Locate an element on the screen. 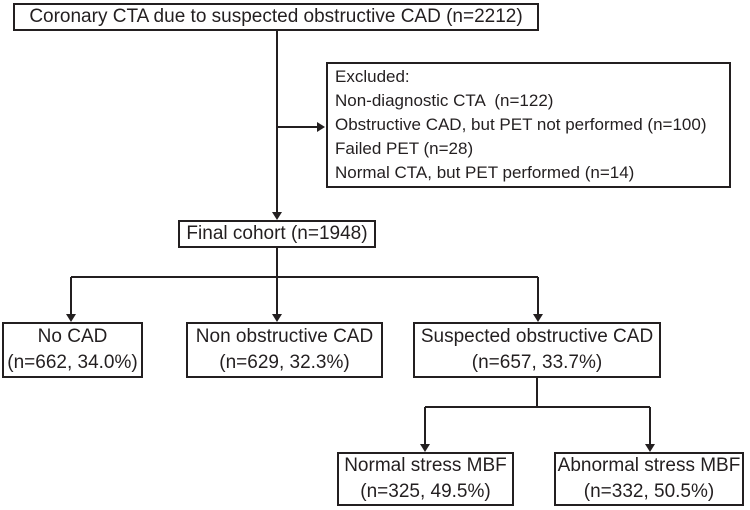  final-cohort-label: Final cohort (n=1948) is located at coordinates (277, 234).